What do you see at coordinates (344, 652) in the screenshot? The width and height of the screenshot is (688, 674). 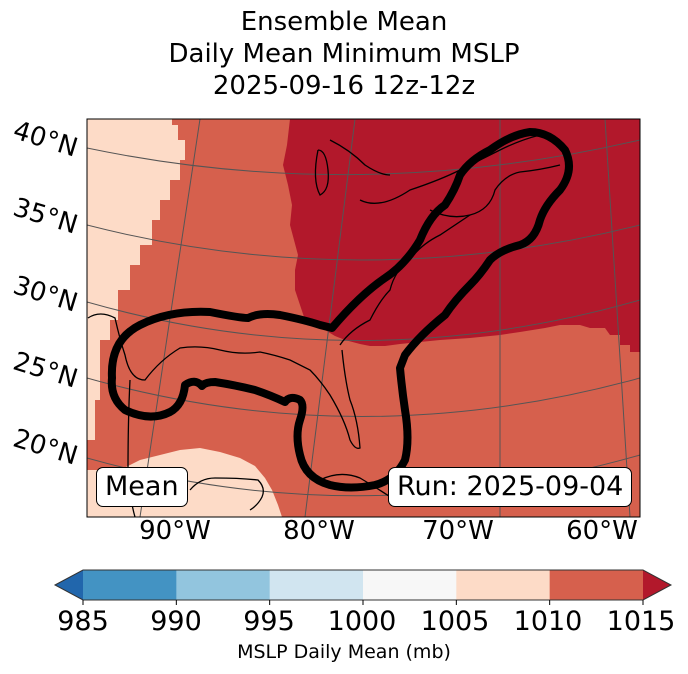 I see `colorbar-label: MSLP Daily Mean (mb)` at bounding box center [344, 652].